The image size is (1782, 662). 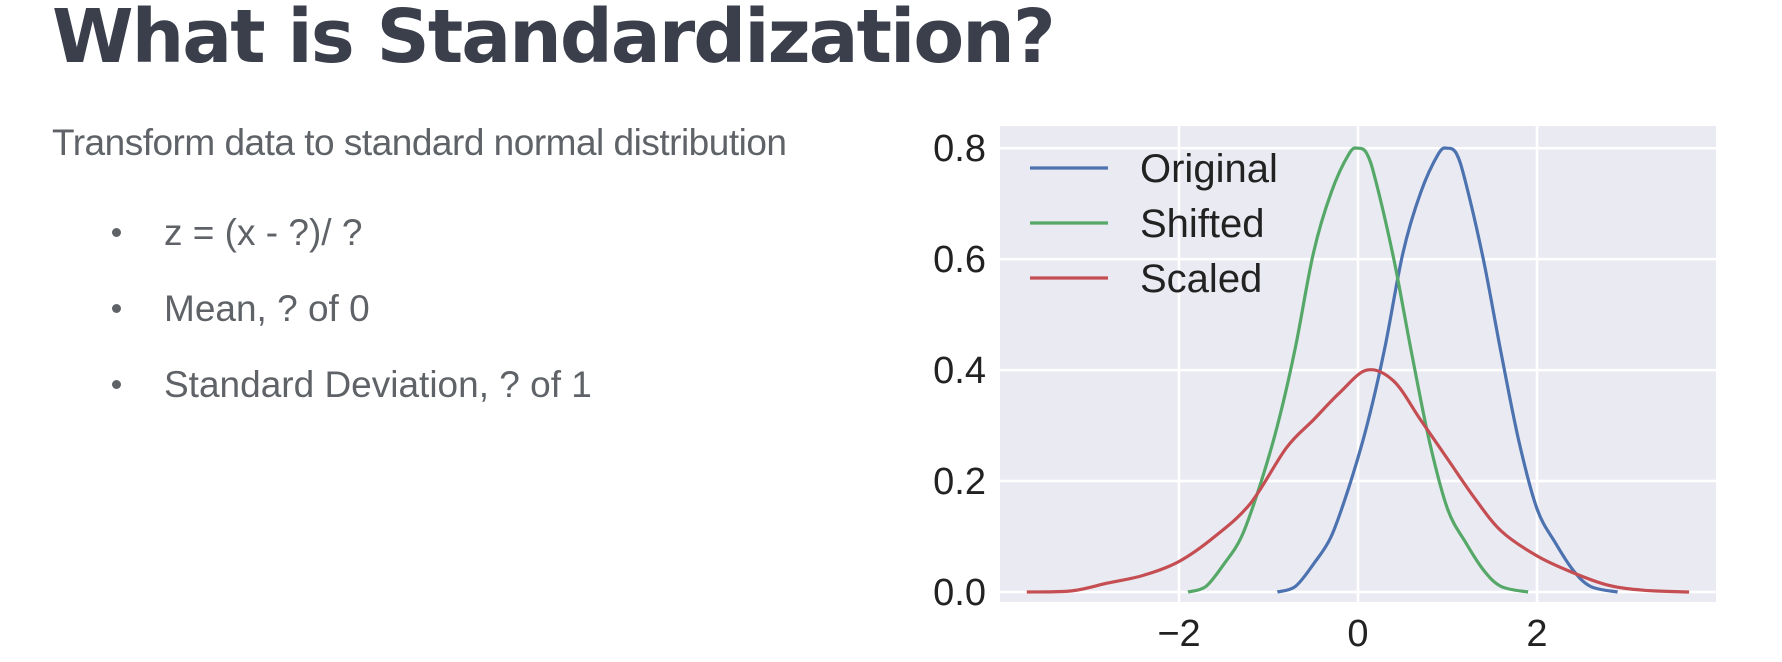 I want to click on legend-label-original: Original, so click(x=1209, y=169).